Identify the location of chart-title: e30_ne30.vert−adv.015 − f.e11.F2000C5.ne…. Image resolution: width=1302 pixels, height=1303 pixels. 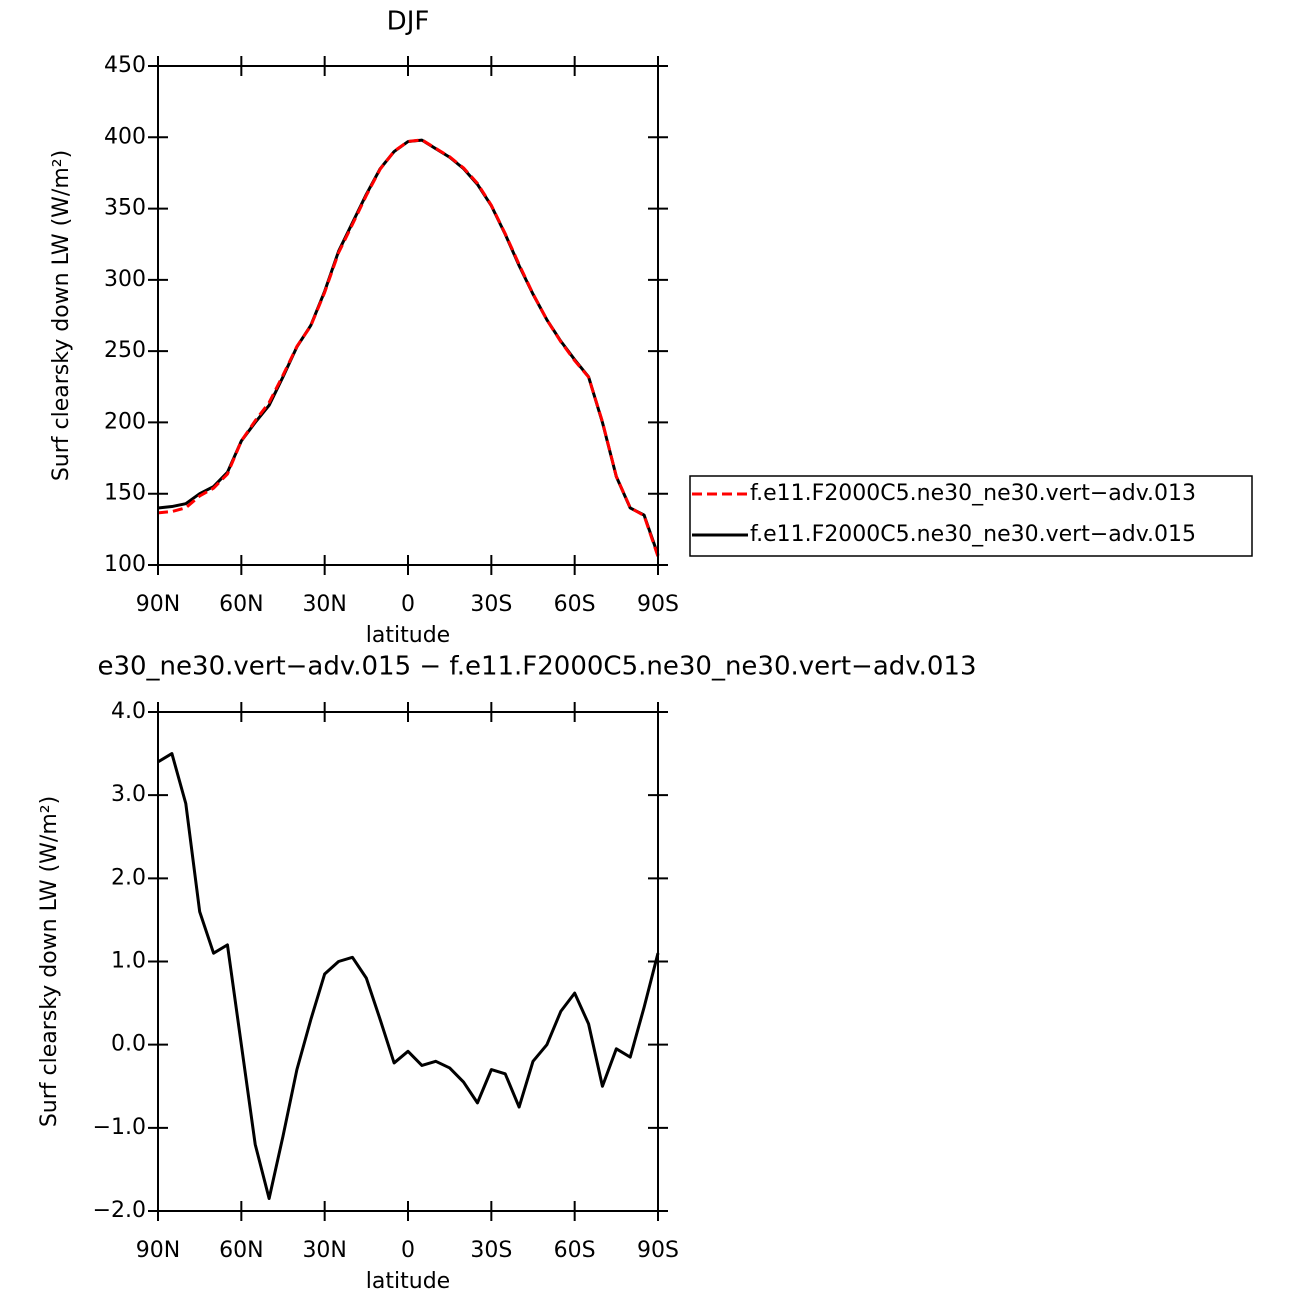
(536, 667).